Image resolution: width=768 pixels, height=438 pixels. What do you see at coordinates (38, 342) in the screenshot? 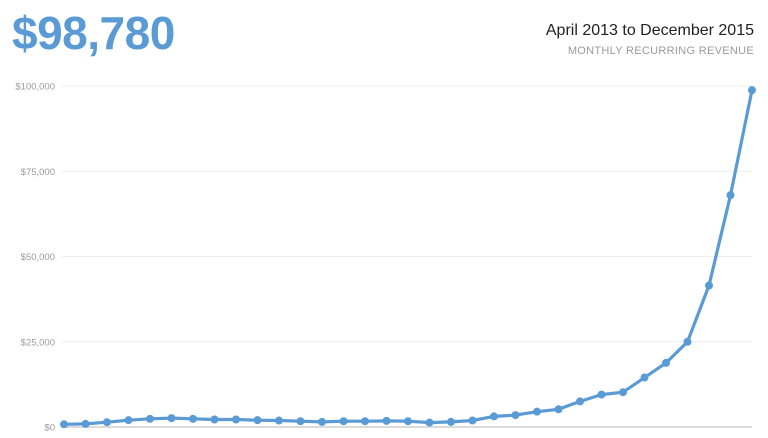
I see `y-tick-label: $25,000` at bounding box center [38, 342].